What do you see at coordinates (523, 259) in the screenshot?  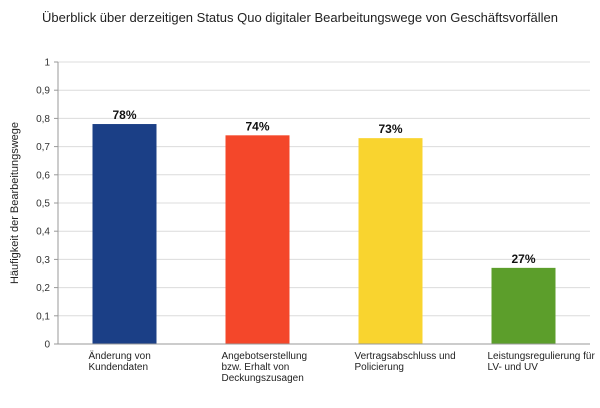 I see `data-label: 27%` at bounding box center [523, 259].